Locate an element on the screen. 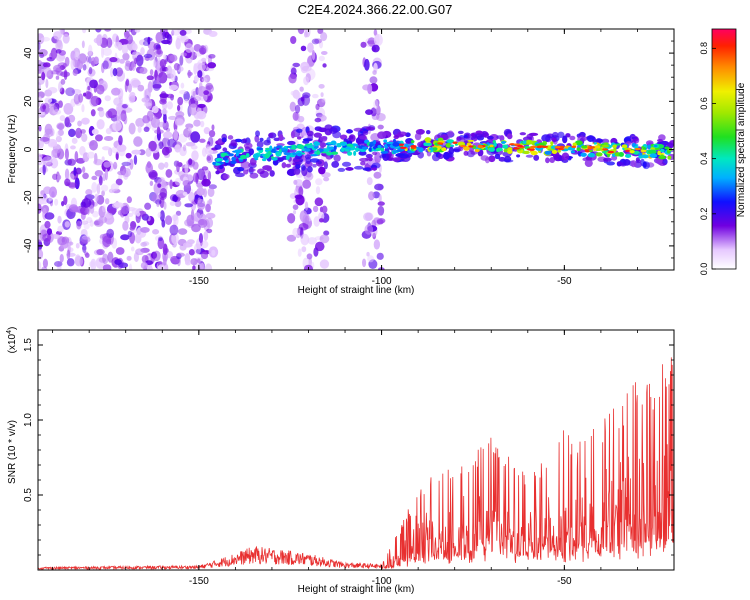 Image resolution: width=750 pixels, height=600 pixels. colorbar-tick-label: 0.8 is located at coordinates (704, 48).